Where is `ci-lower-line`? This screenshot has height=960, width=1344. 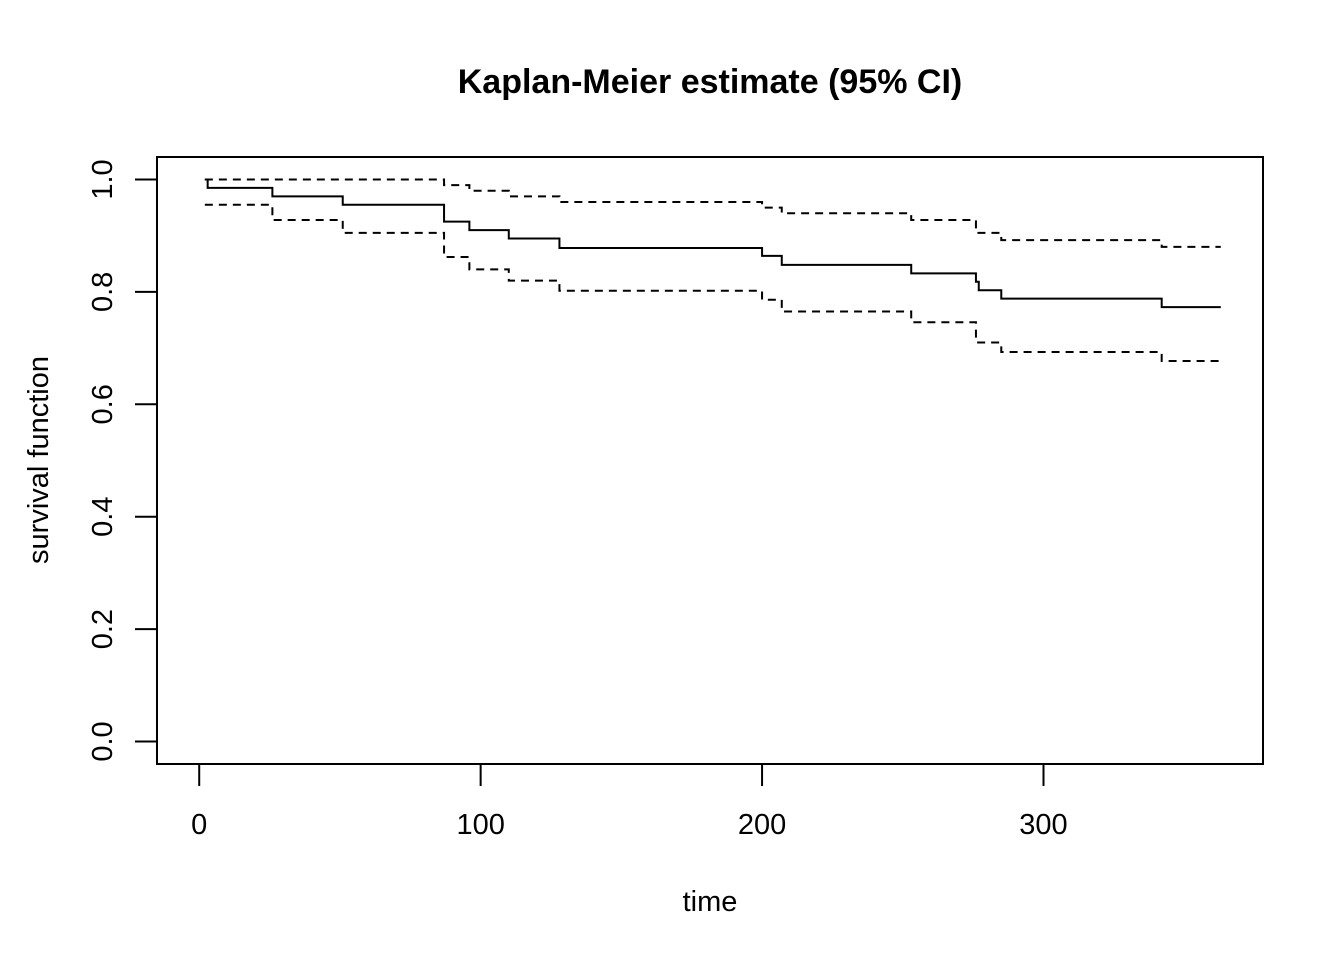 ci-lower-line is located at coordinates (712, 283).